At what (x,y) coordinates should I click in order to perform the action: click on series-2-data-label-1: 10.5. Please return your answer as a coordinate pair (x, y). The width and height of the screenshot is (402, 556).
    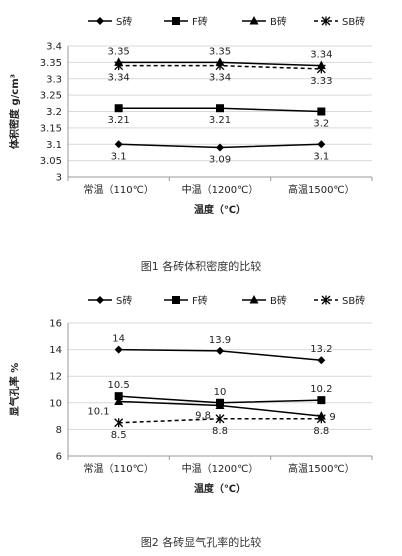
    Looking at the image, I should click on (119, 385).